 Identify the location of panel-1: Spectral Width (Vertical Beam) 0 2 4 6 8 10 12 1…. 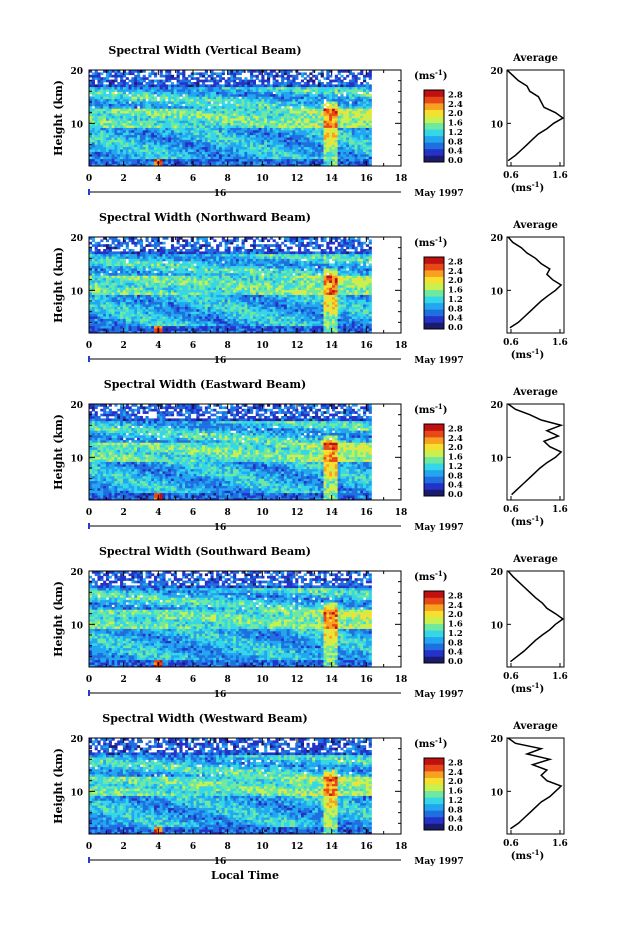
(310, 121).